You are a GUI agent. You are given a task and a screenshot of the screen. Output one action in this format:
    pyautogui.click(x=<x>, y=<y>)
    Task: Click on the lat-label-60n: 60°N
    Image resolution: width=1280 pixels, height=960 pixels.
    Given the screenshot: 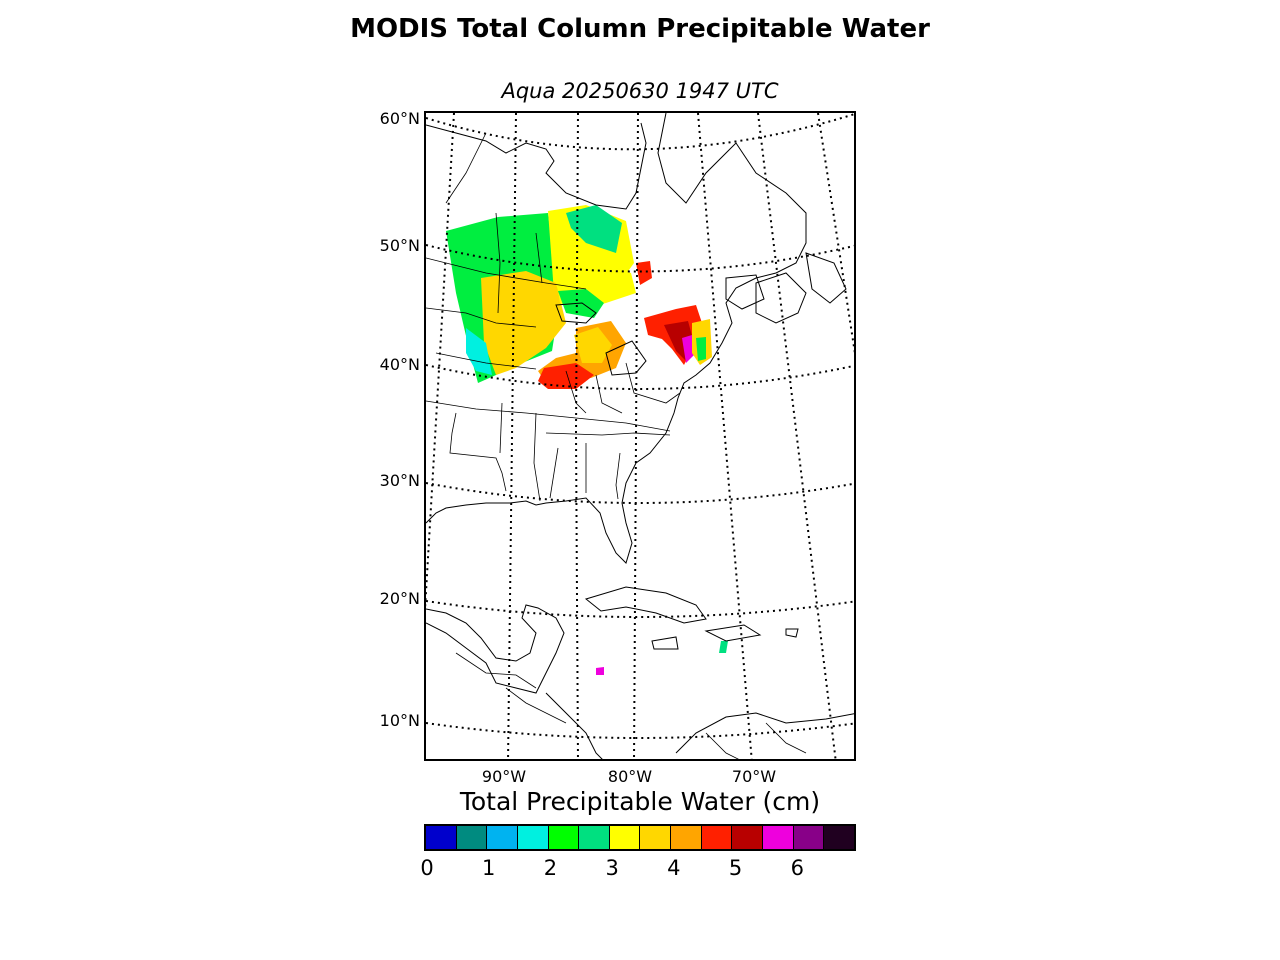 What is the action you would take?
    pyautogui.click(x=399, y=118)
    